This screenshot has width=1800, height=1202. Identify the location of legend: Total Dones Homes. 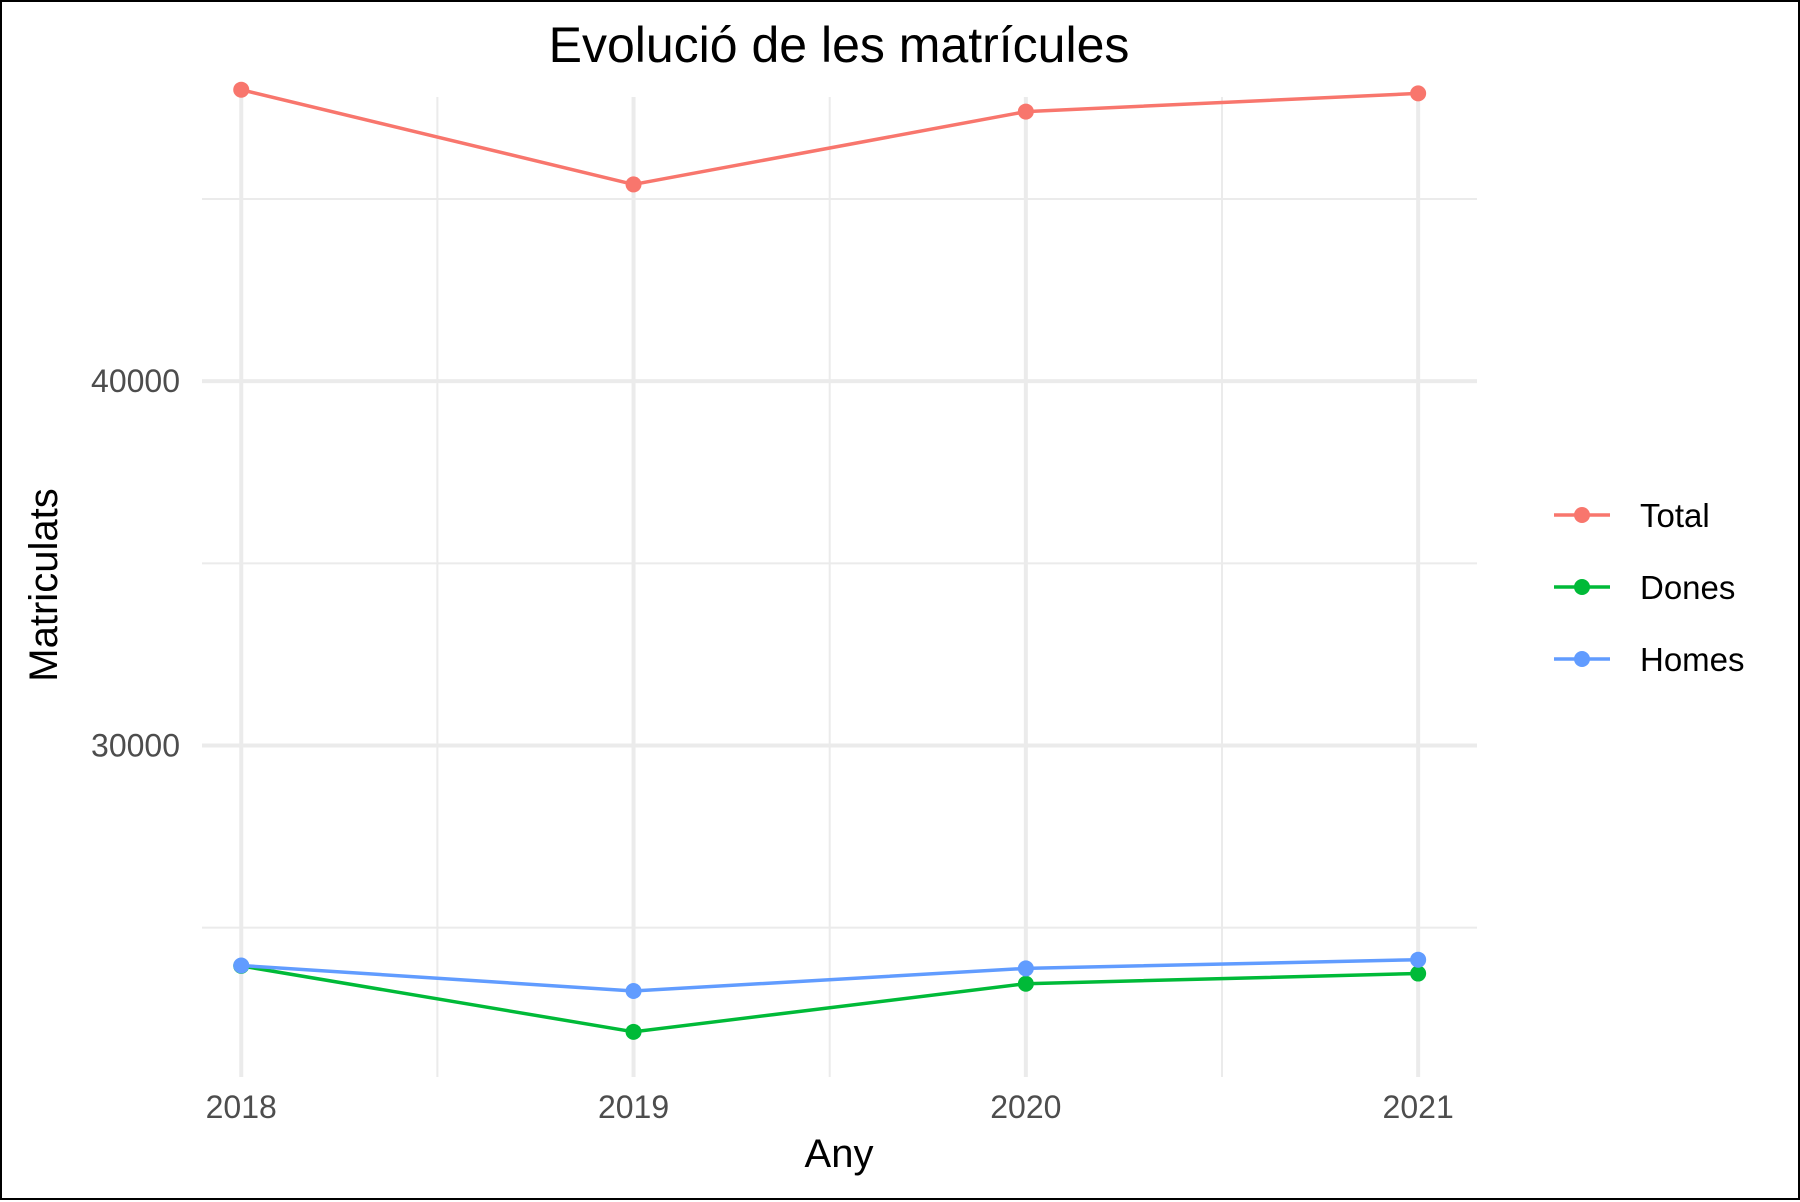
(1649, 587).